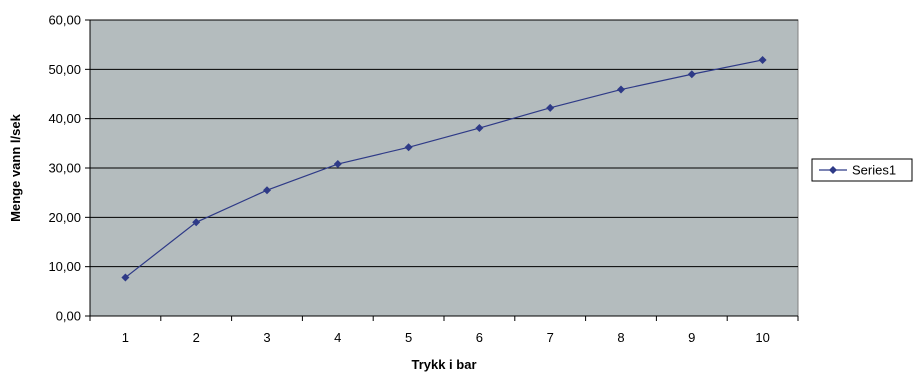 This screenshot has width=915, height=378. I want to click on y-tick-label: 40,00, so click(64, 118).